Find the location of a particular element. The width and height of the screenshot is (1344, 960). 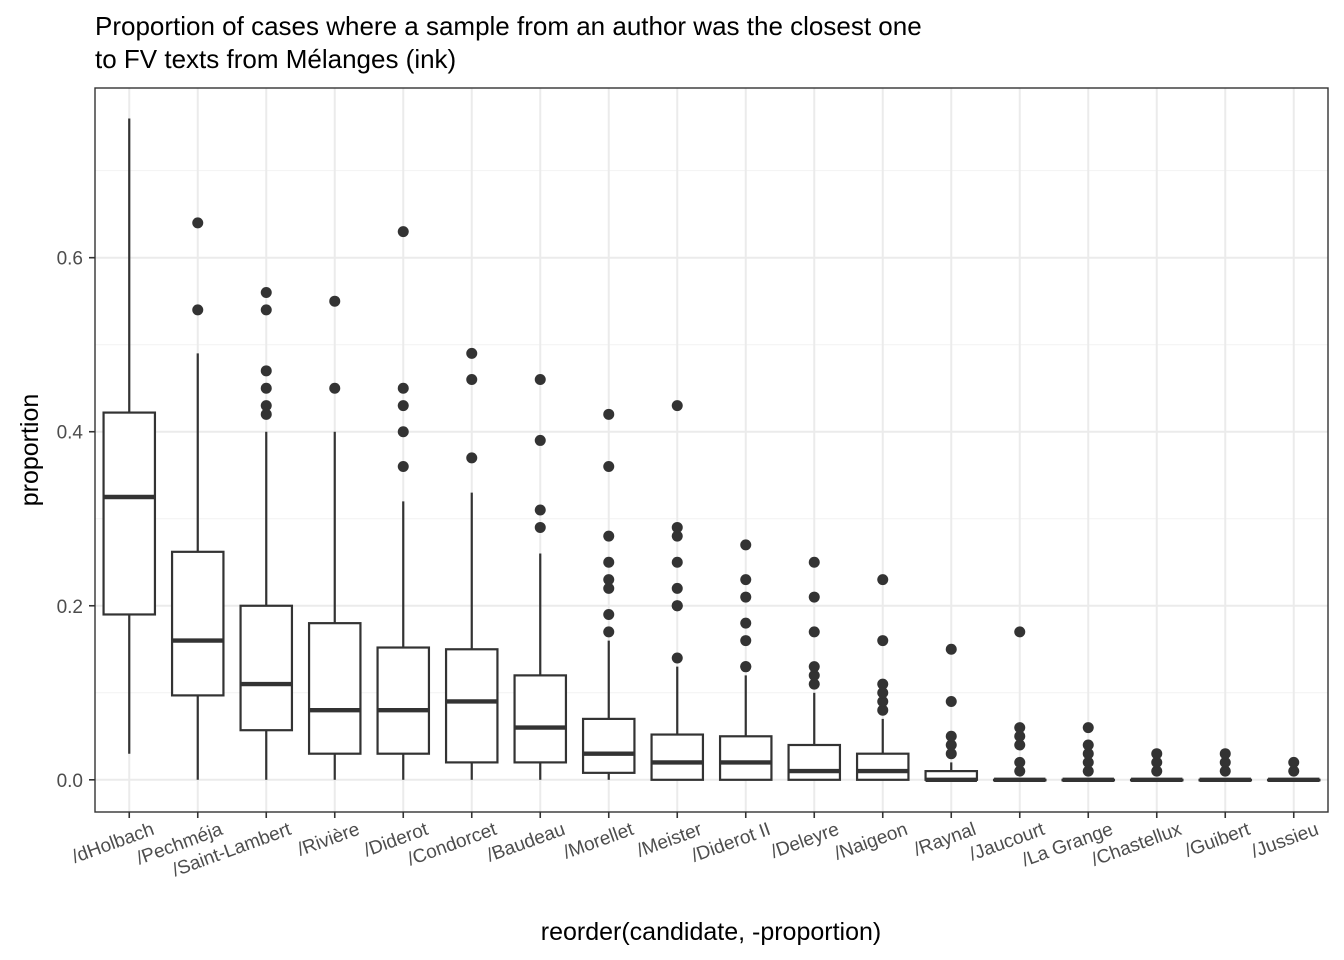

x-tick-label: /Rivière is located at coordinates (329, 840).